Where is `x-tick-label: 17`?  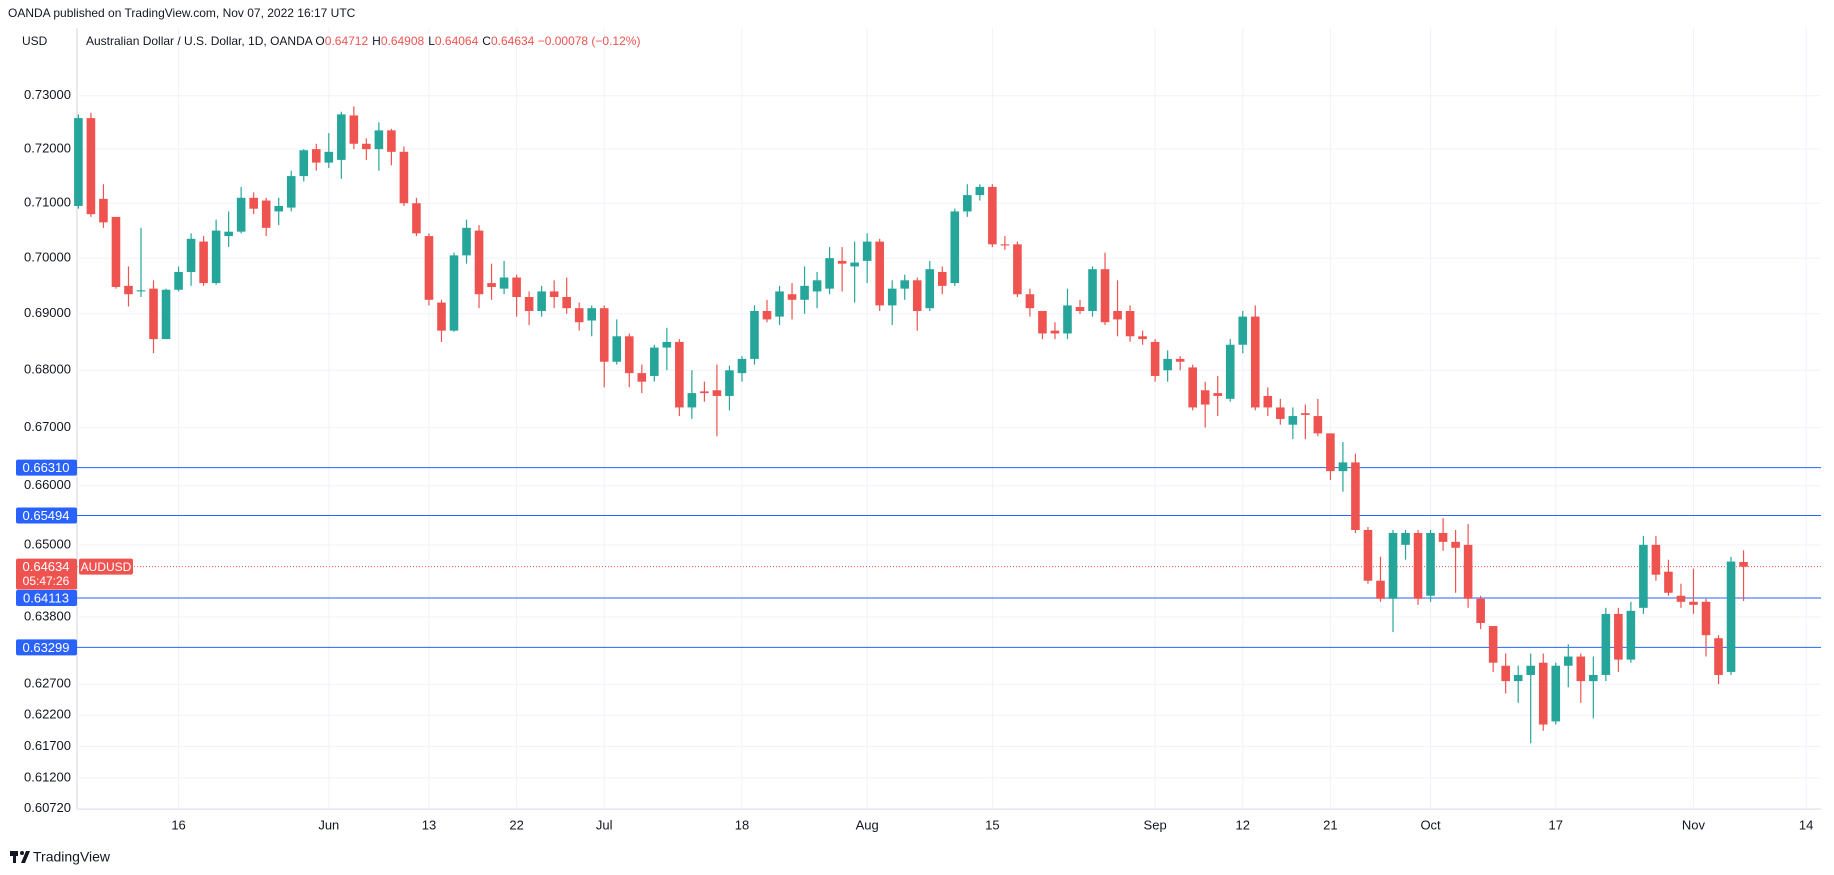
x-tick-label: 17 is located at coordinates (1556, 824).